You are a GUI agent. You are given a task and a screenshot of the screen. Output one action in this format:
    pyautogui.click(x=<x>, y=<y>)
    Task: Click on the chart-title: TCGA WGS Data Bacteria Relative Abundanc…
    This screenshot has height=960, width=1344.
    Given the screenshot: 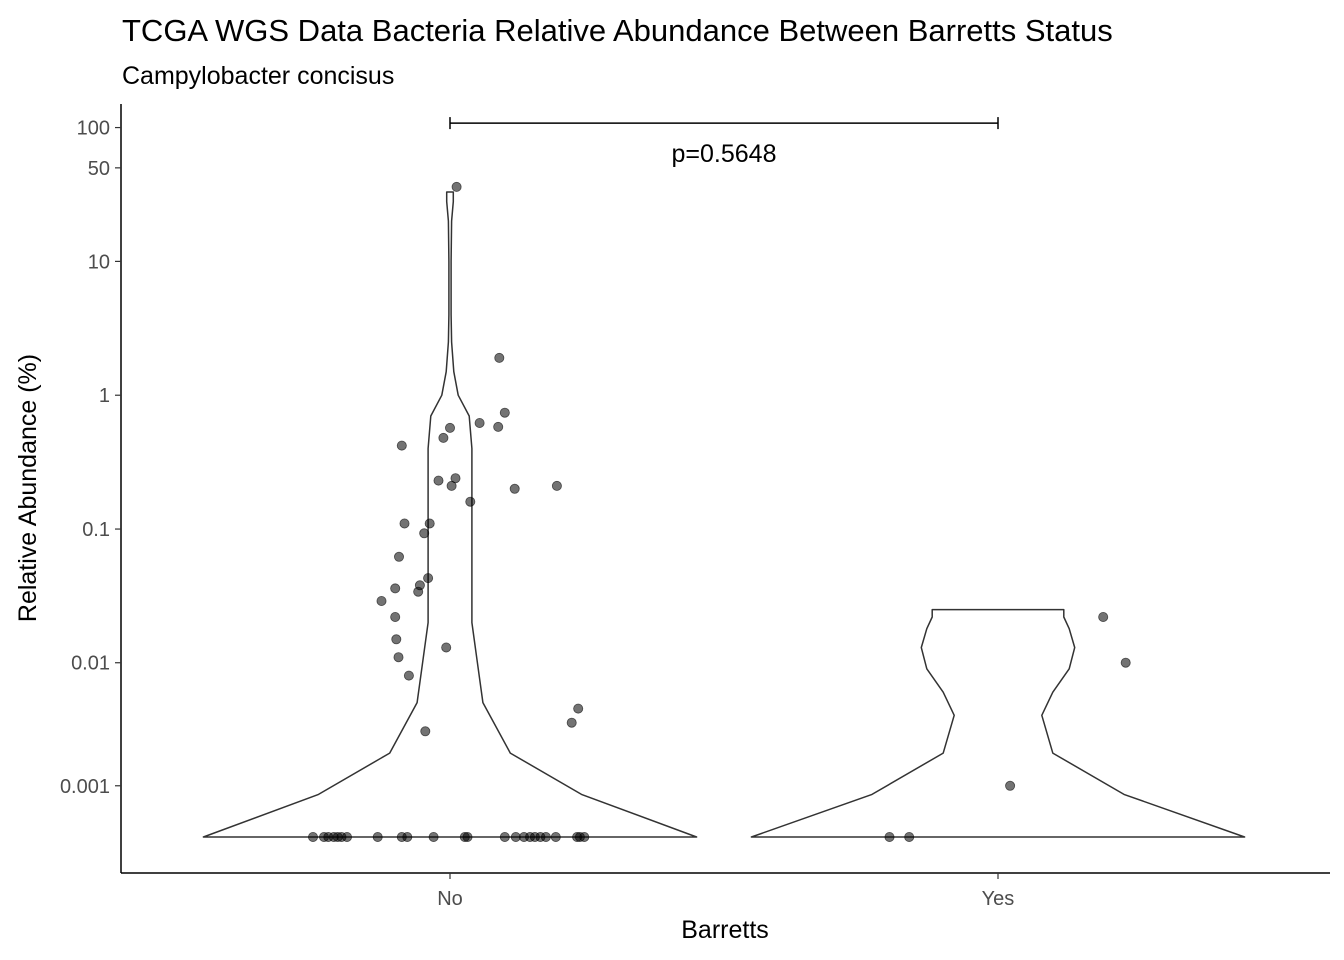 What is the action you would take?
    pyautogui.click(x=617, y=30)
    